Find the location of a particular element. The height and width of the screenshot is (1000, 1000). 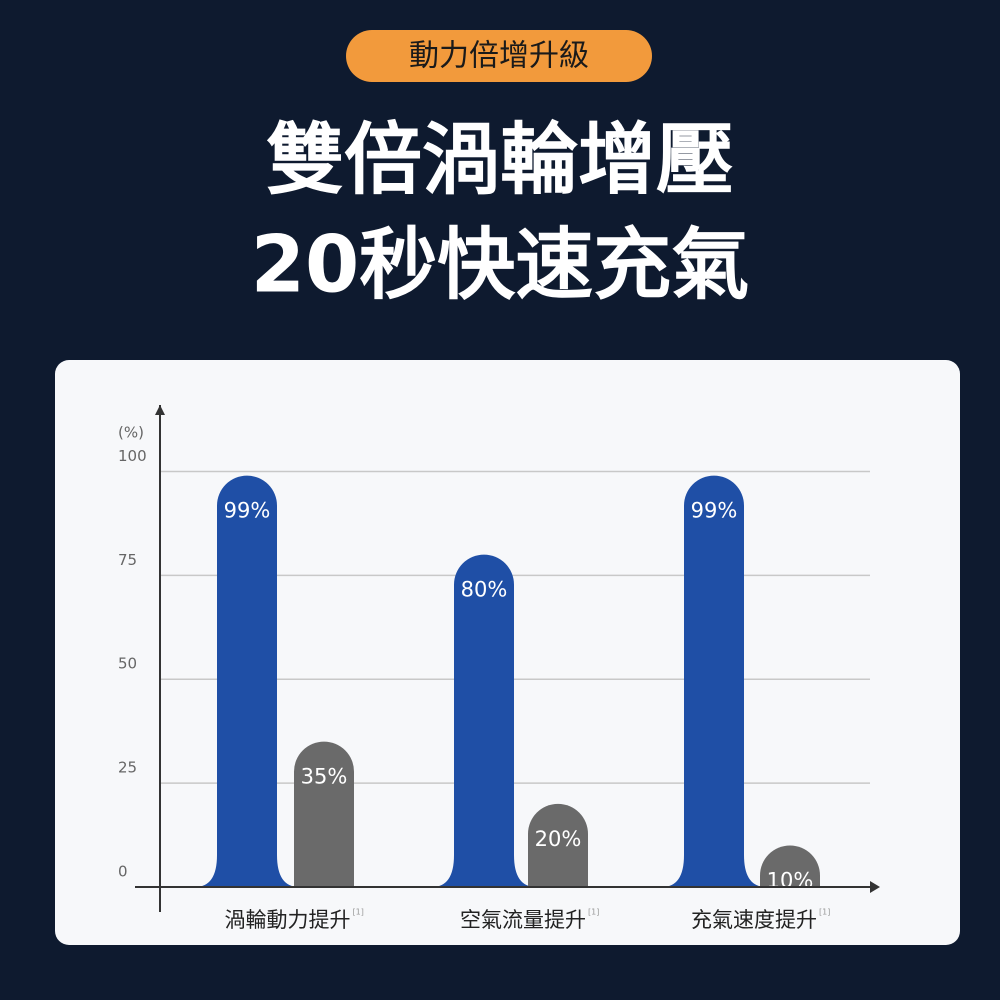

y-axis-label: (%) is located at coordinates (131, 433).